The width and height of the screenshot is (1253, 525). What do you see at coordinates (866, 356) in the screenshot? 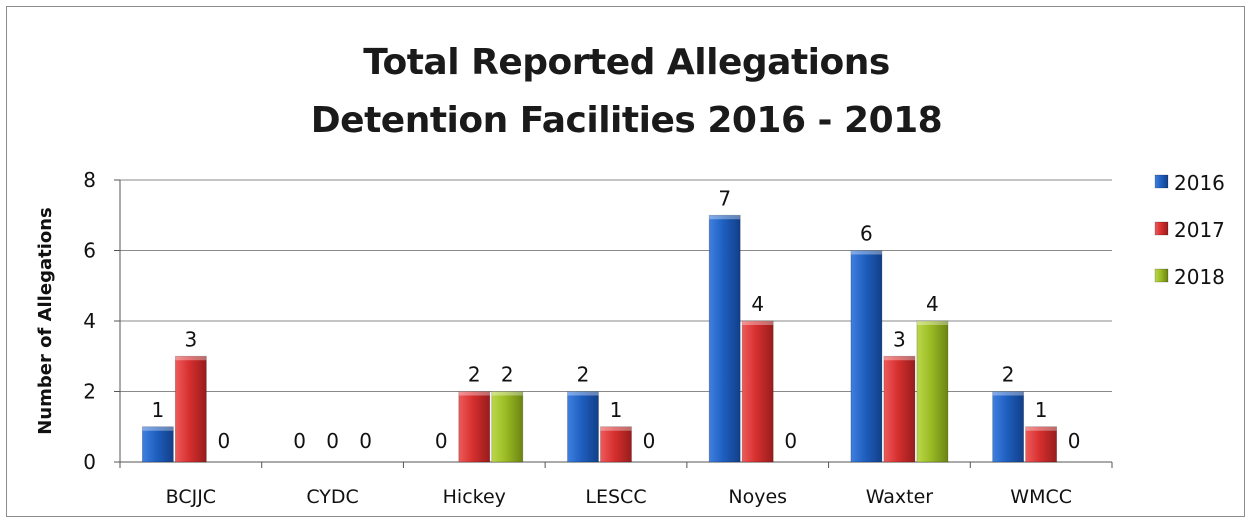
I see `bar-2016-Waxter` at bounding box center [866, 356].